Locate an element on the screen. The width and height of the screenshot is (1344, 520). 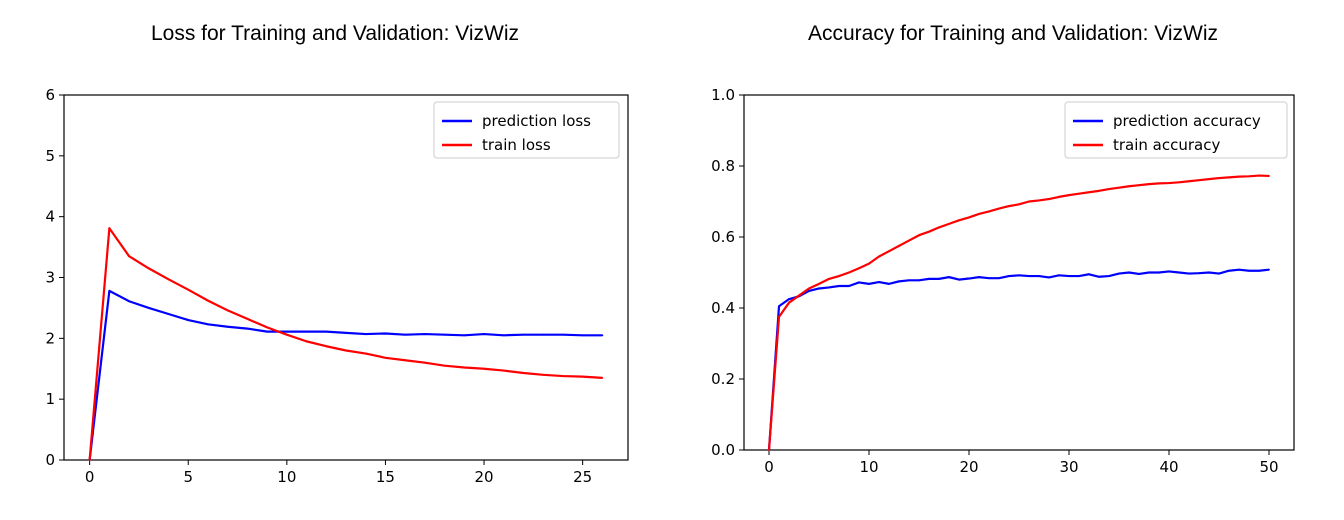
loss-y-tick-label: 2 is located at coordinates (50, 338).